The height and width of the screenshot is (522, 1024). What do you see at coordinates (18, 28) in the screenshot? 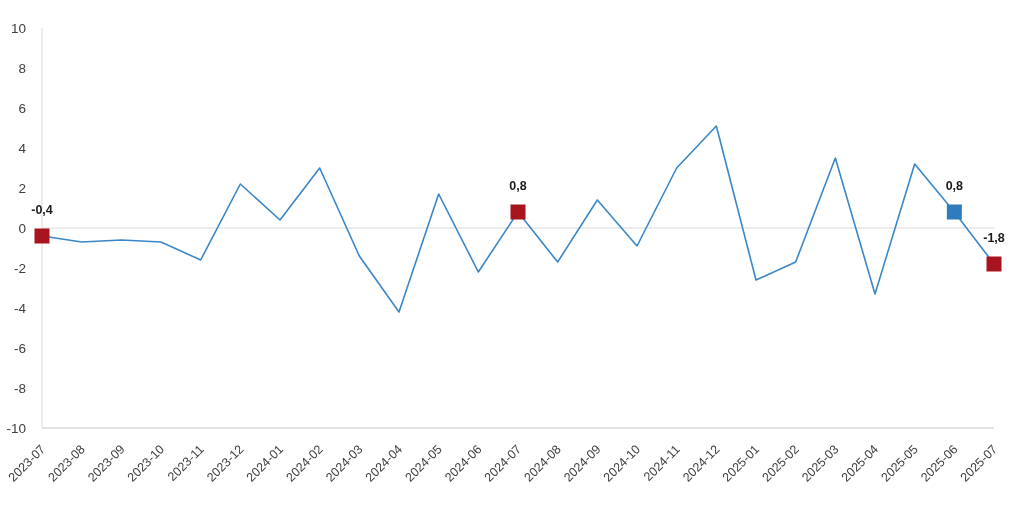
I see `y-tick-label: 10` at bounding box center [18, 28].